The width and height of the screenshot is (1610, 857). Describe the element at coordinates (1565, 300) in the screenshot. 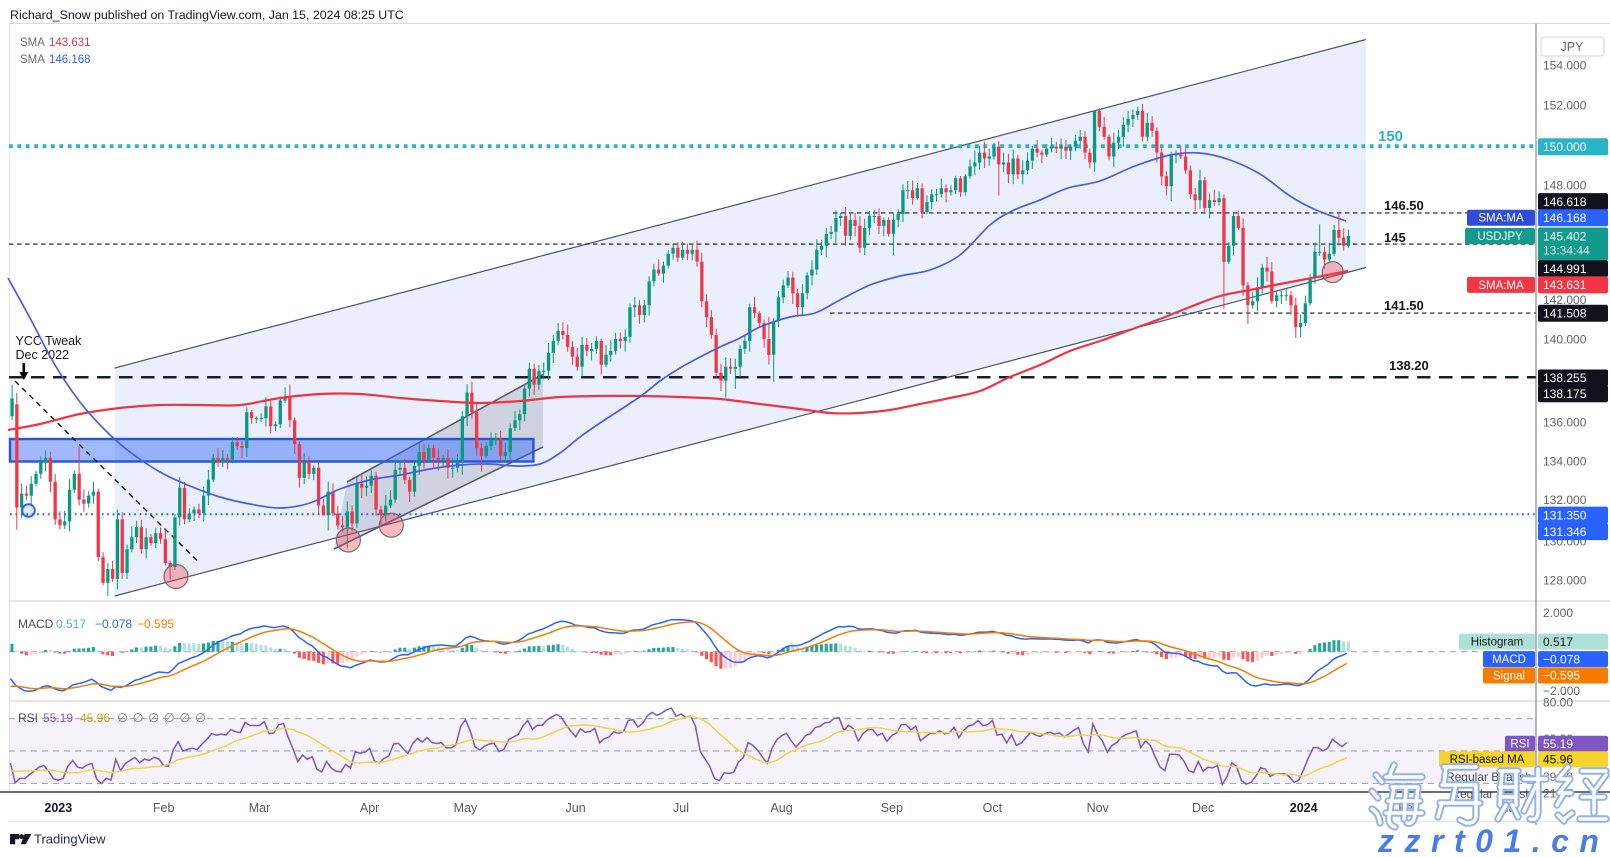

I see `svg-text: 142.000` at that location.